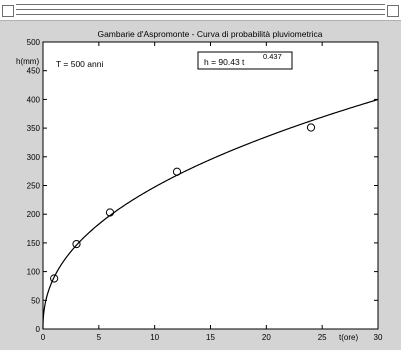 The width and height of the screenshot is (401, 355). I want to click on x-tick-label: 25, so click(322, 337).